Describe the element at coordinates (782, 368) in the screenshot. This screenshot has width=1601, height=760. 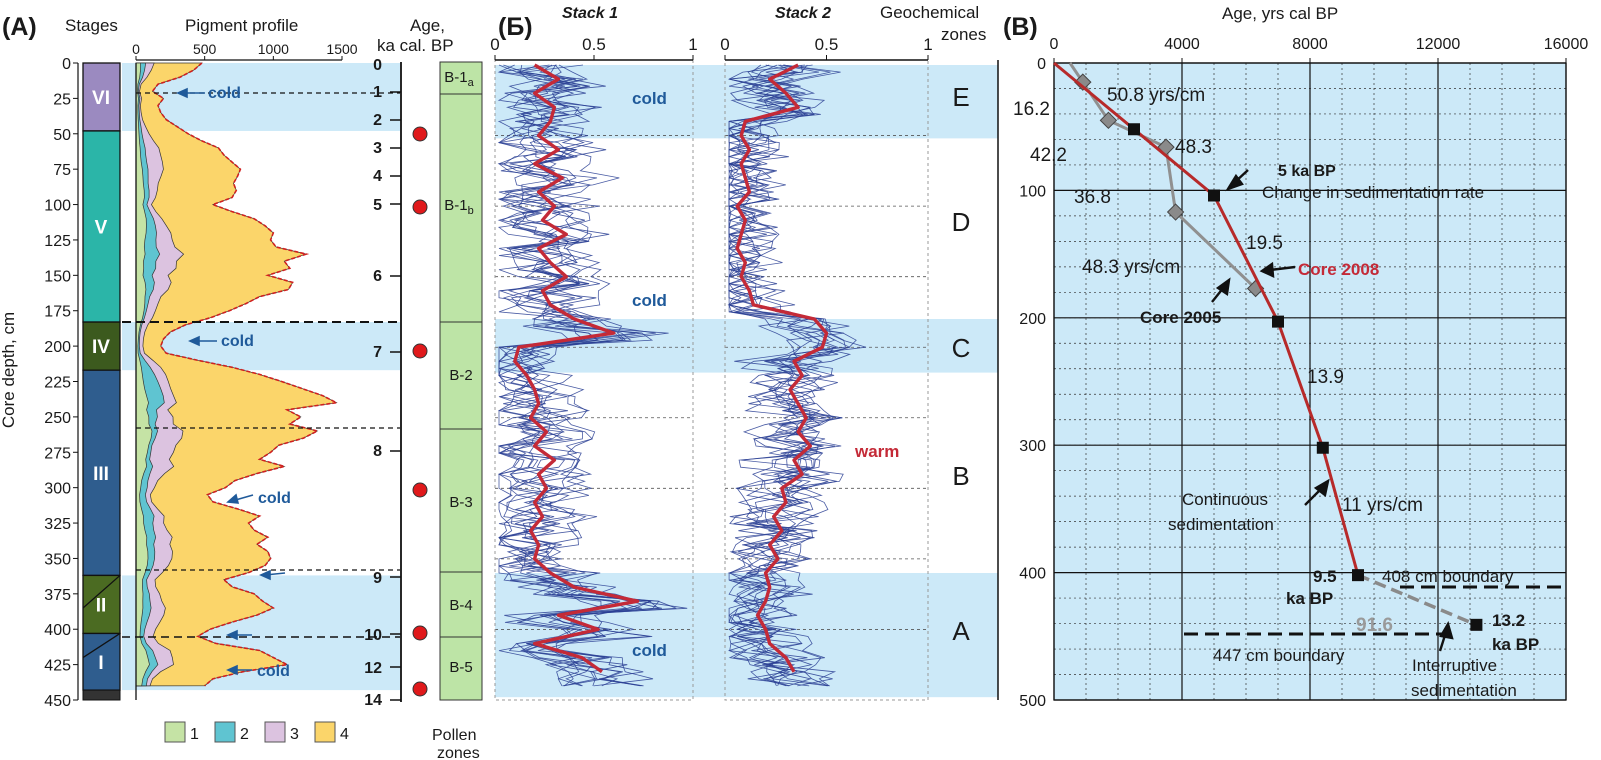
I see `stack2-mean-line` at that location.